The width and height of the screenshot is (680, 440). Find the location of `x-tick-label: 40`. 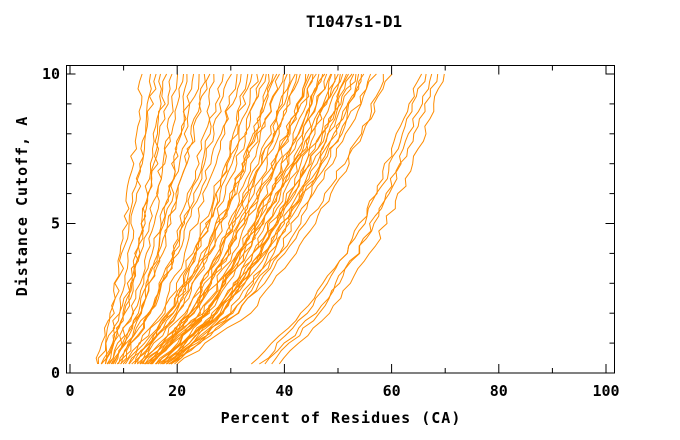

x-tick-label: 40 is located at coordinates (284, 391).